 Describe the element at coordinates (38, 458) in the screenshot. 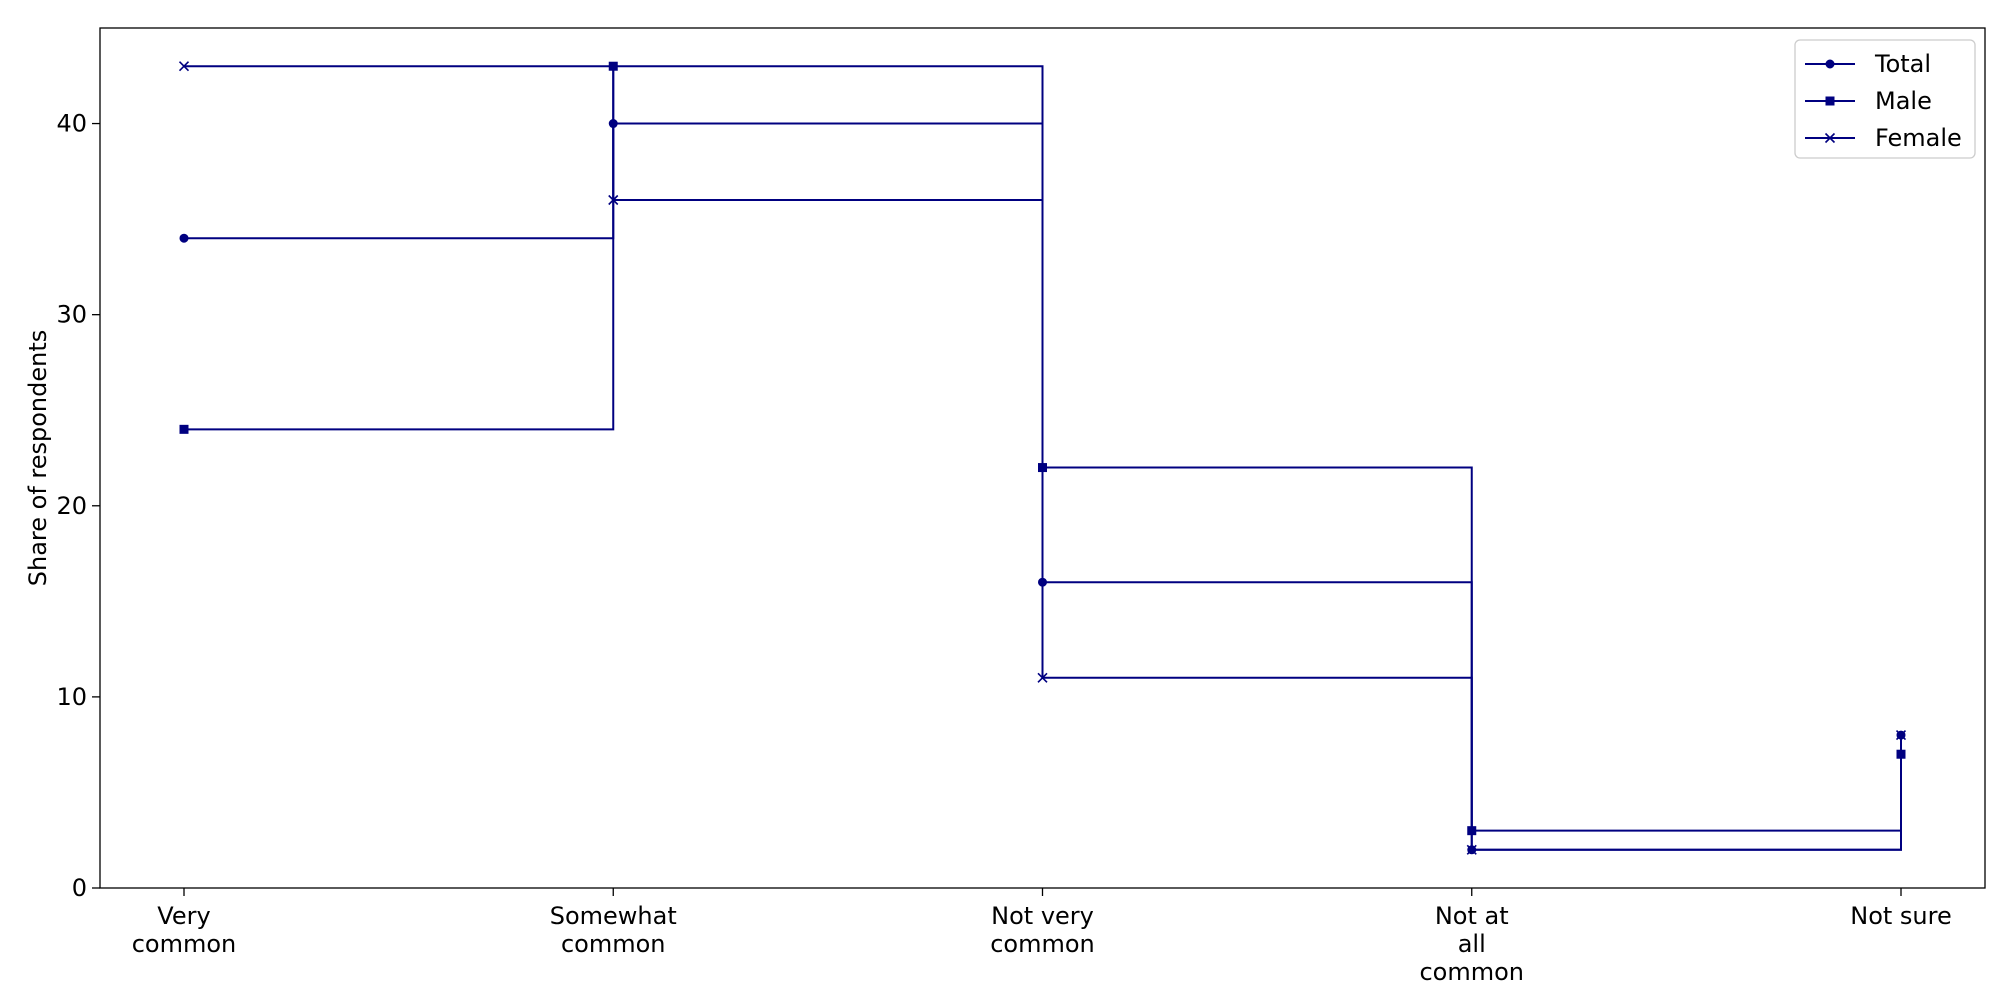

I see `y-axis-title: Share of respondents` at that location.